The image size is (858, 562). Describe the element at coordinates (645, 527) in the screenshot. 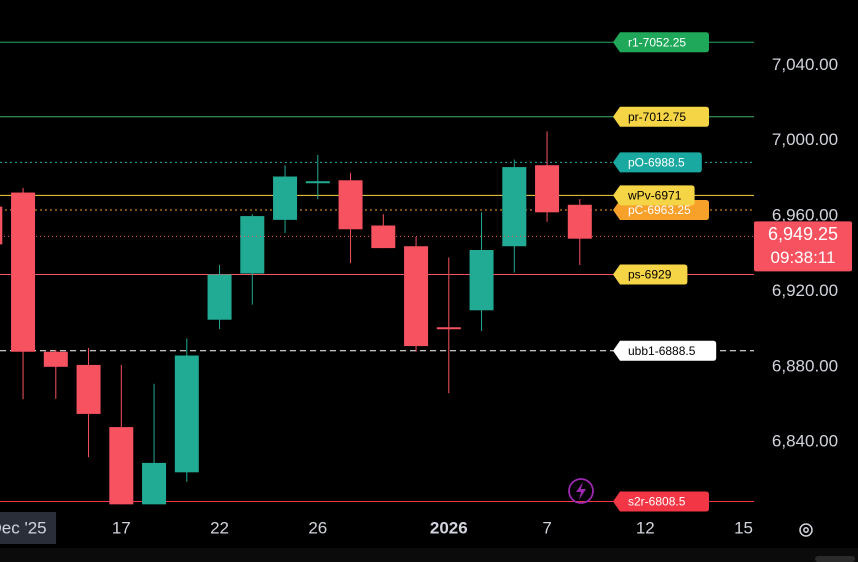

I see `x-tick-label: 12` at that location.